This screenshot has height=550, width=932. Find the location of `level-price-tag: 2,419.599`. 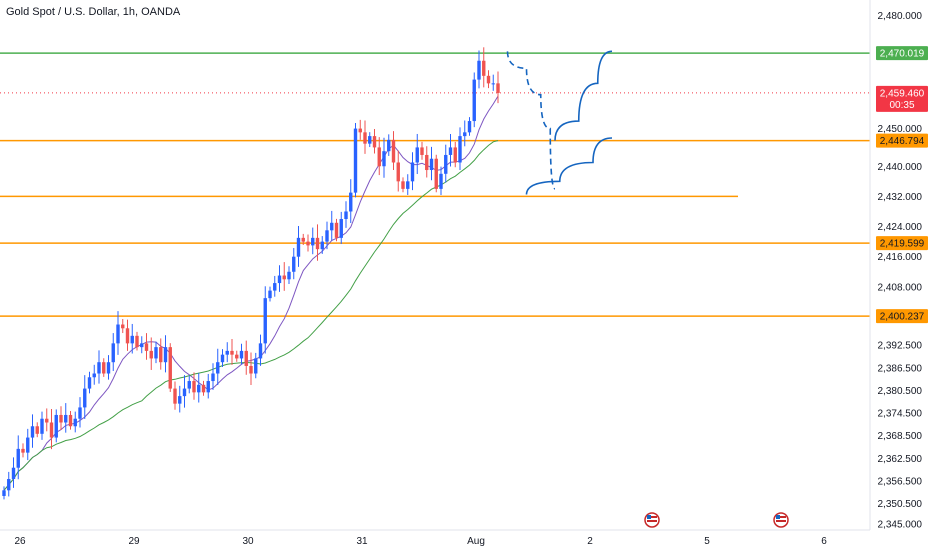

level-price-tag: 2,419.599 is located at coordinates (902, 243).